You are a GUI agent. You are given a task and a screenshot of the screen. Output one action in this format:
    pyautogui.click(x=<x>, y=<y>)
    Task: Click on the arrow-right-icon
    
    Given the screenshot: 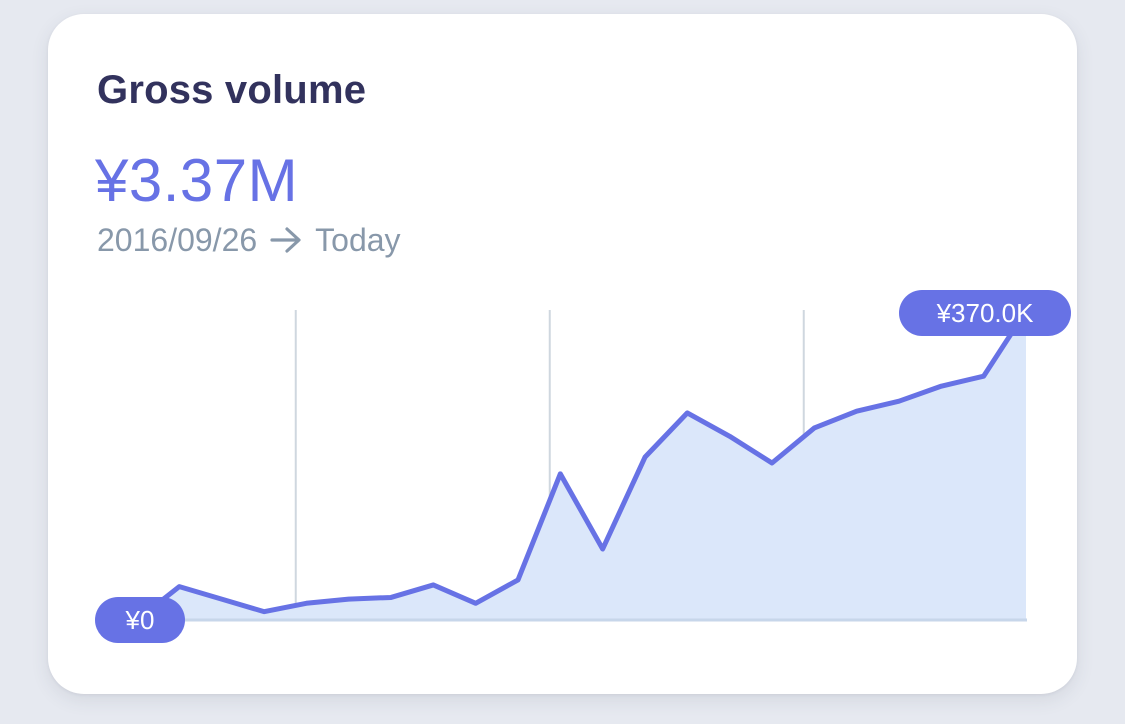 What is the action you would take?
    pyautogui.click(x=286, y=240)
    